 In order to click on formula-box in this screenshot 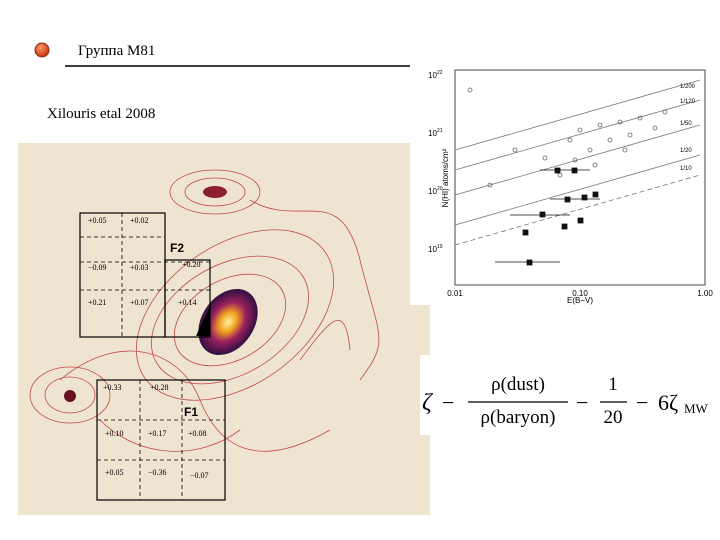, I will do `click(570, 395)`.